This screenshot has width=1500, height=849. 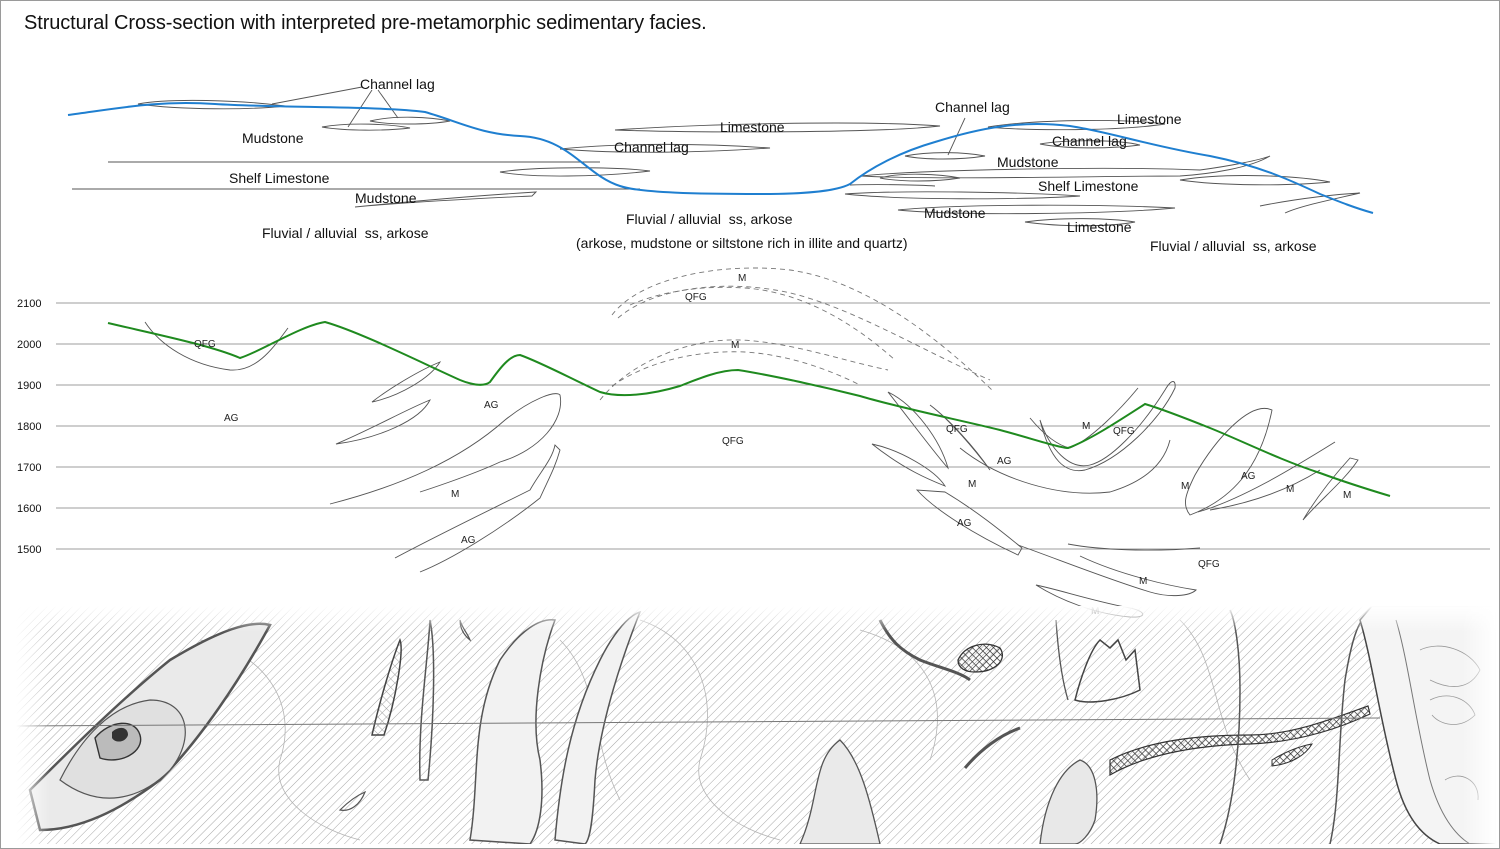 I want to click on facies-outlines, so click(x=716, y=163).